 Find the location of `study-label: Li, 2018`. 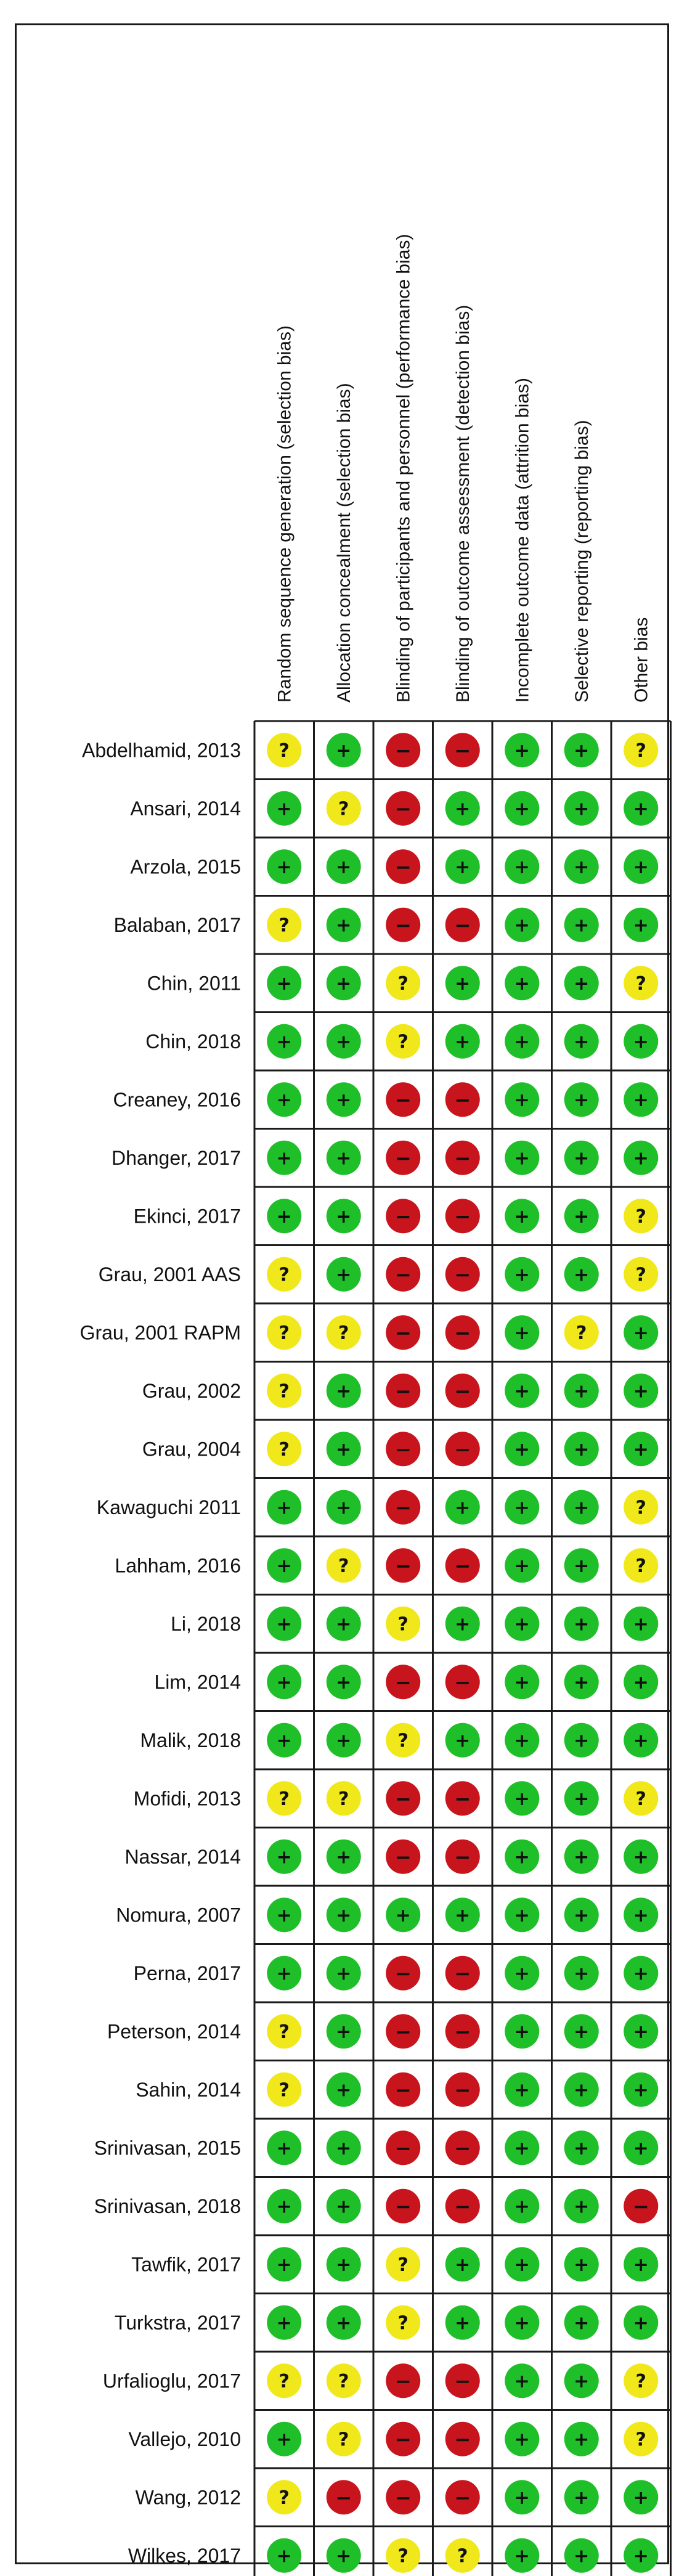

study-label: Li, 2018 is located at coordinates (206, 1624).